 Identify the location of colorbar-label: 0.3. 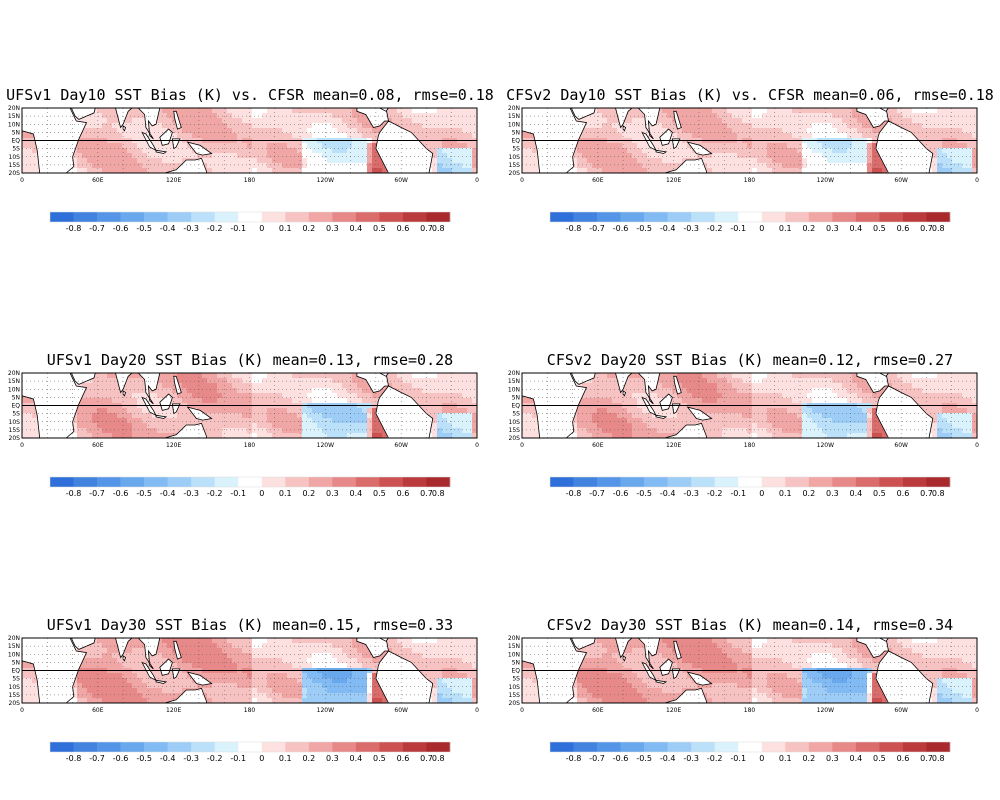
(832, 228).